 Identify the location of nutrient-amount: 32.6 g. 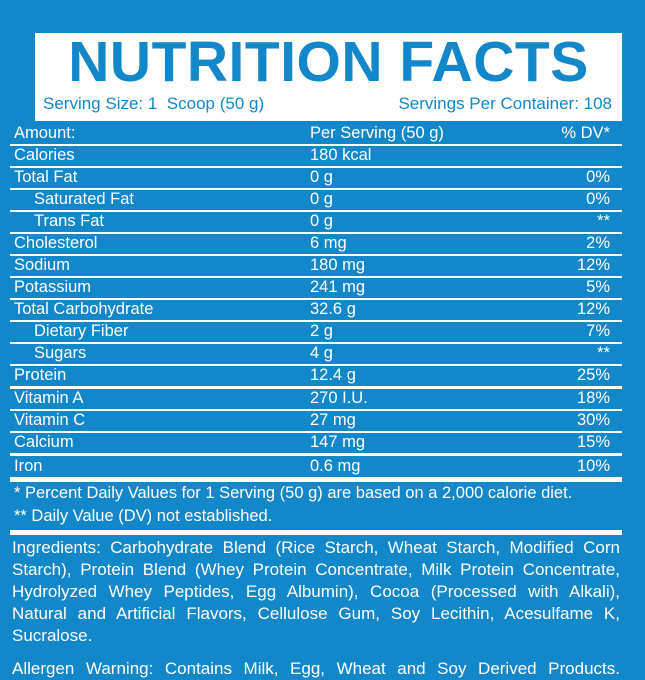
(333, 308).